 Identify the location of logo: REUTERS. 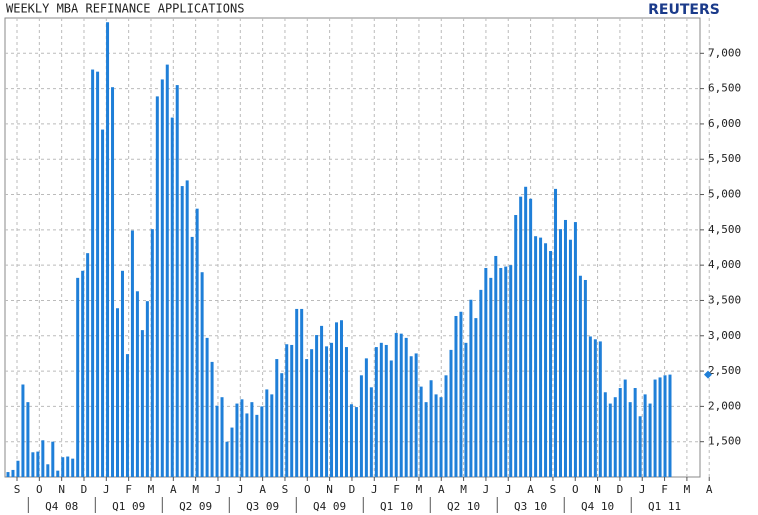
(684, 10).